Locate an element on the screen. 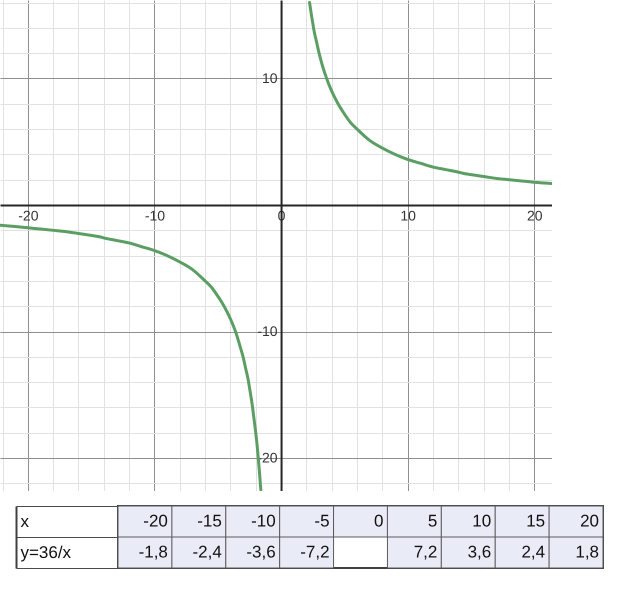  y-tick-label: x is located at coordinates (25, 521).